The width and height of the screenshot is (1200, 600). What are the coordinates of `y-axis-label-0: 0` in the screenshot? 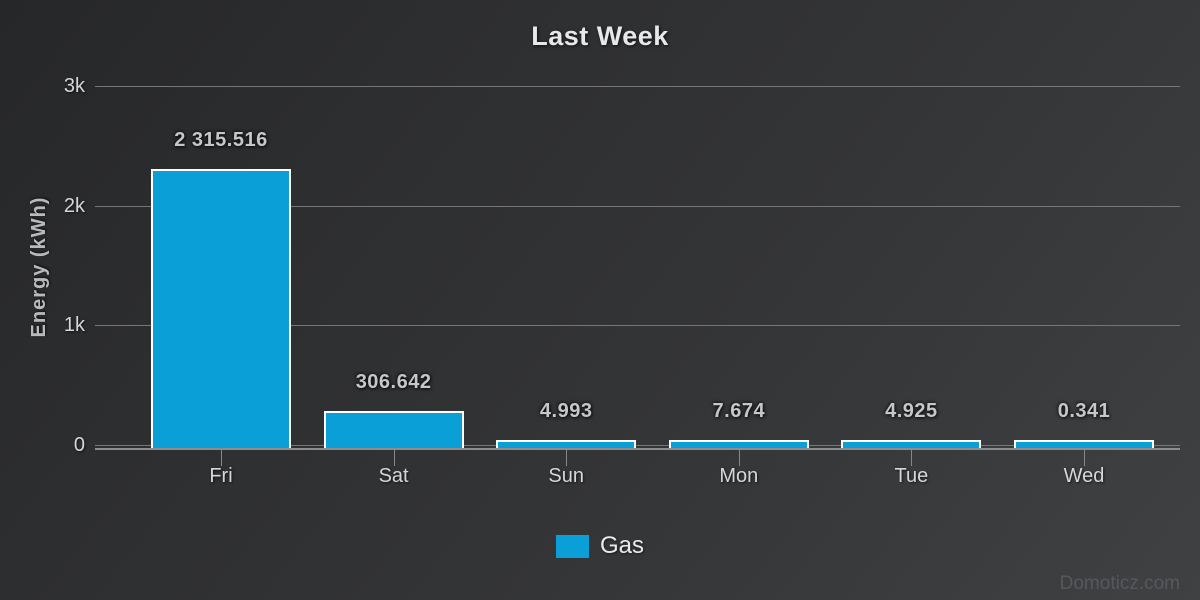 It's located at (79, 445).